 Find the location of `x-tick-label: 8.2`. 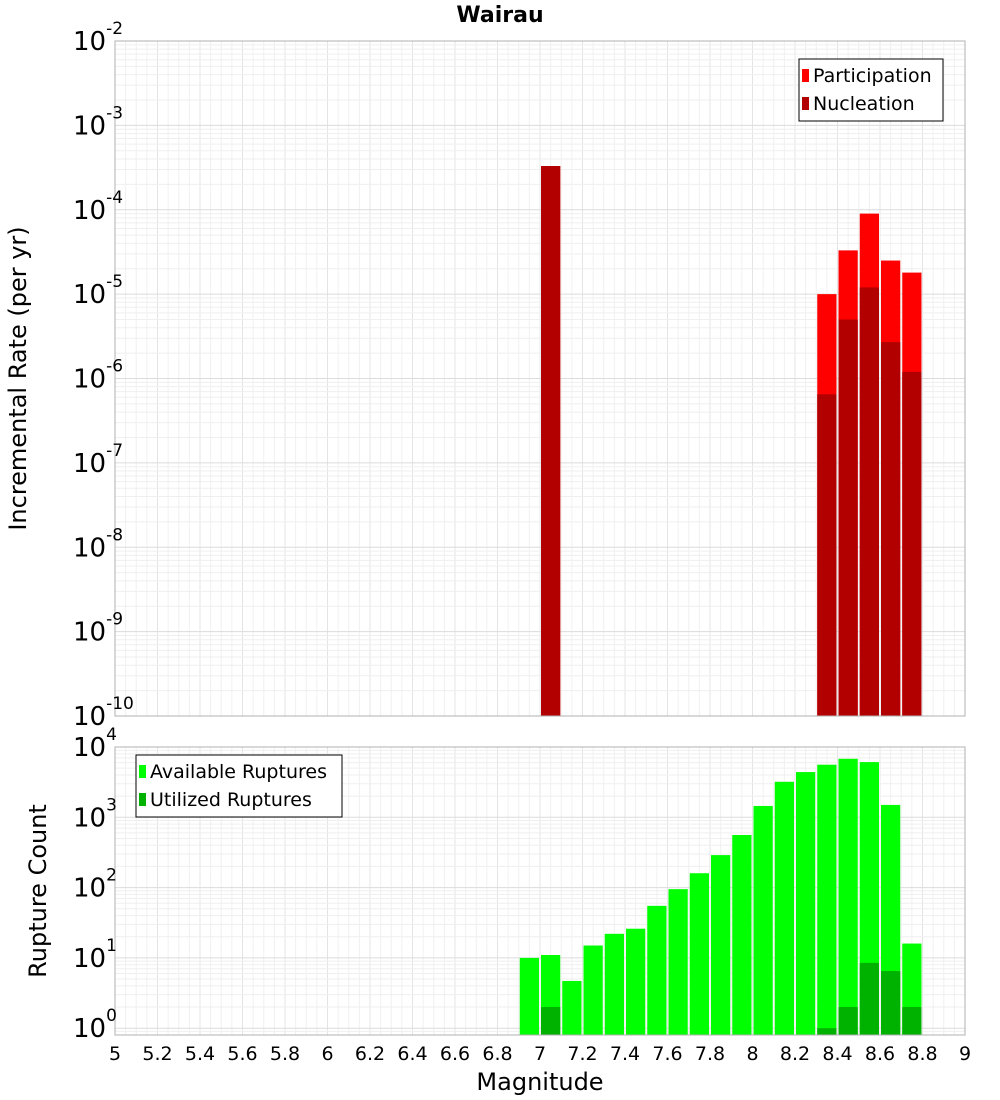

x-tick-label: 8.2 is located at coordinates (795, 1054).